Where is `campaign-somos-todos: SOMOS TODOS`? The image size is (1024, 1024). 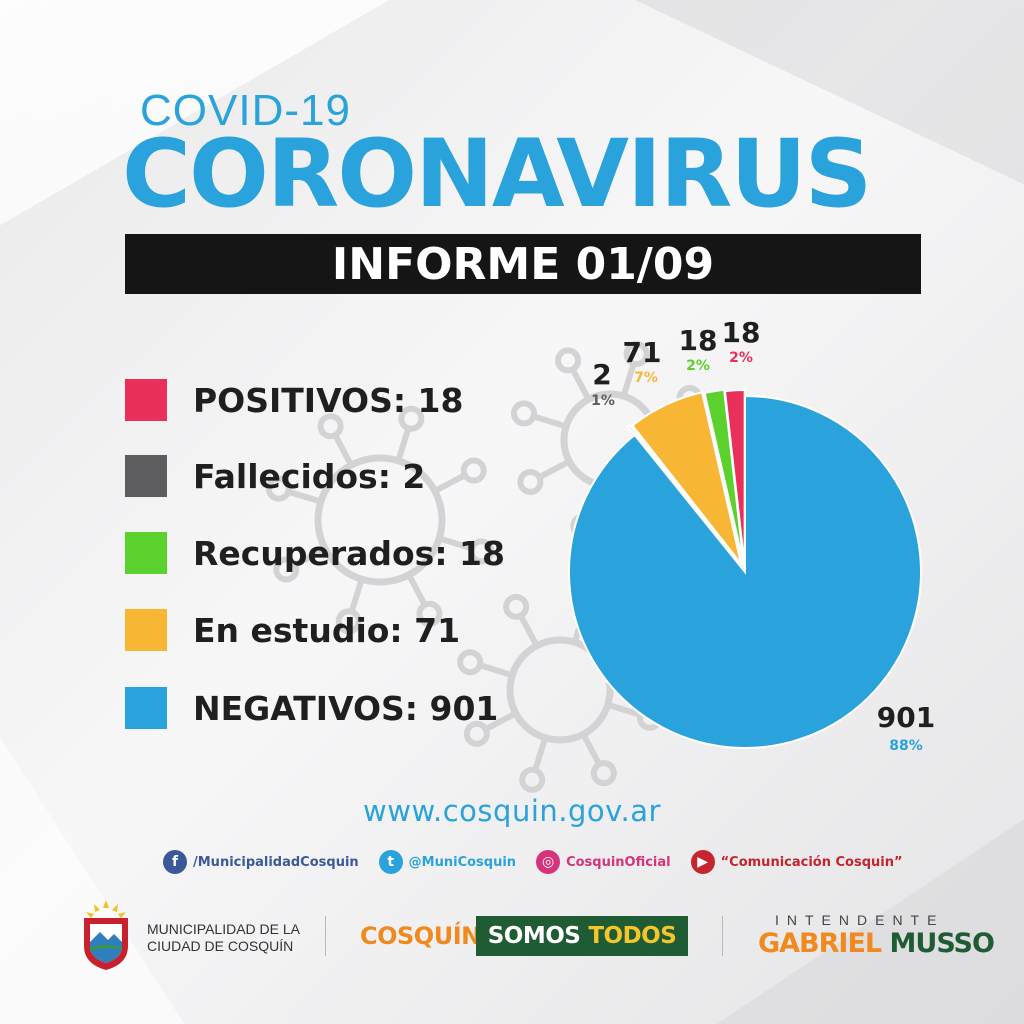
campaign-somos-todos: SOMOS TODOS is located at coordinates (582, 936).